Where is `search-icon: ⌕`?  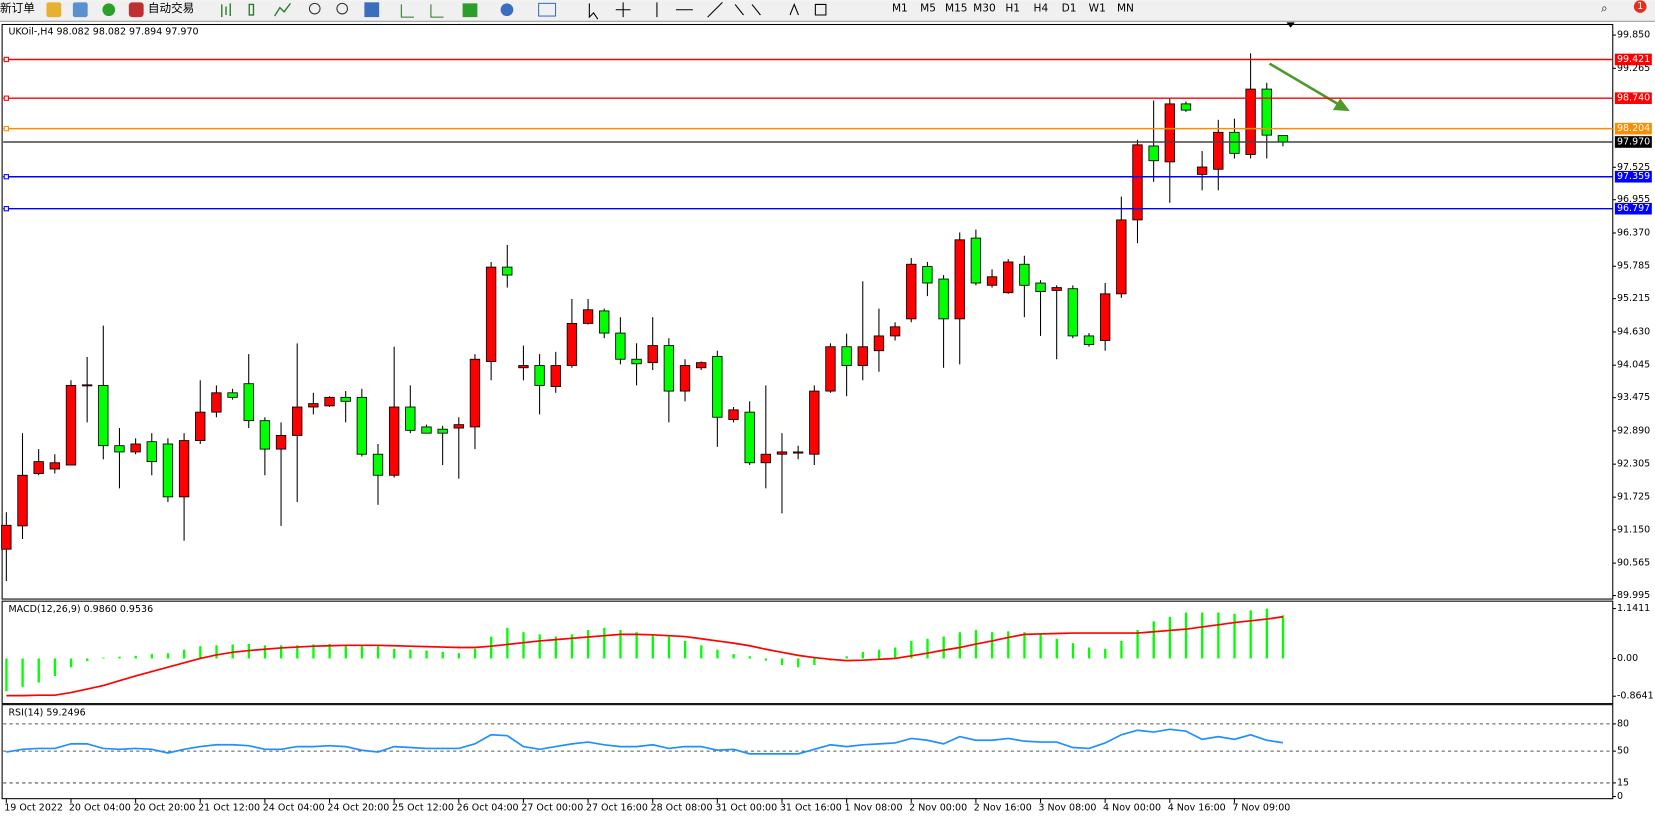
search-icon: ⌕ is located at coordinates (1604, 8).